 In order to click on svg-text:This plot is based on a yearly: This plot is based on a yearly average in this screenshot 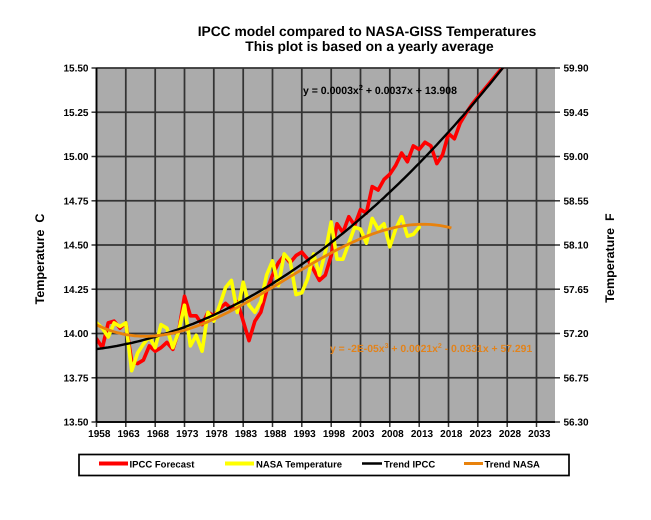, I will do `click(369, 46)`.